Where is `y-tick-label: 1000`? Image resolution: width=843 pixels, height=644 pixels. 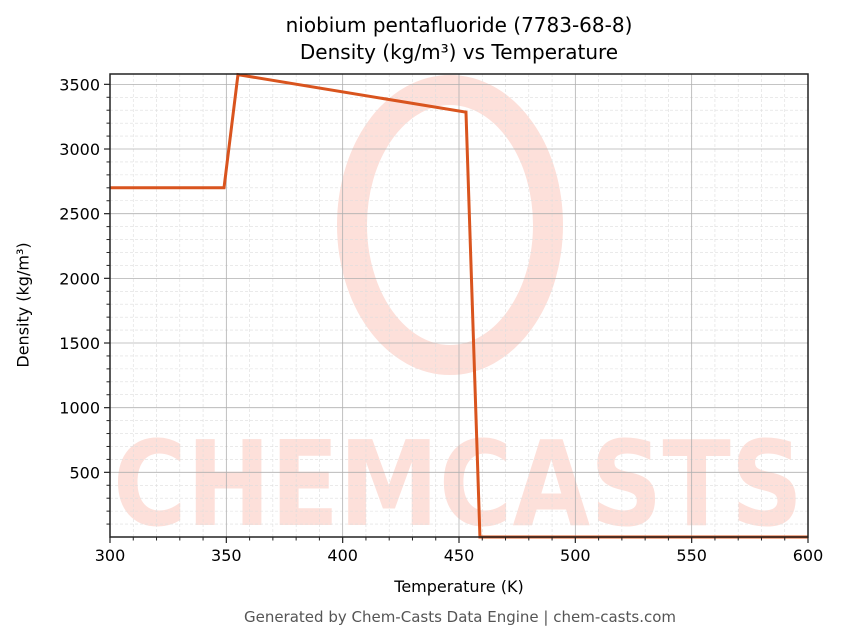
y-tick-label: 1000 is located at coordinates (79, 408).